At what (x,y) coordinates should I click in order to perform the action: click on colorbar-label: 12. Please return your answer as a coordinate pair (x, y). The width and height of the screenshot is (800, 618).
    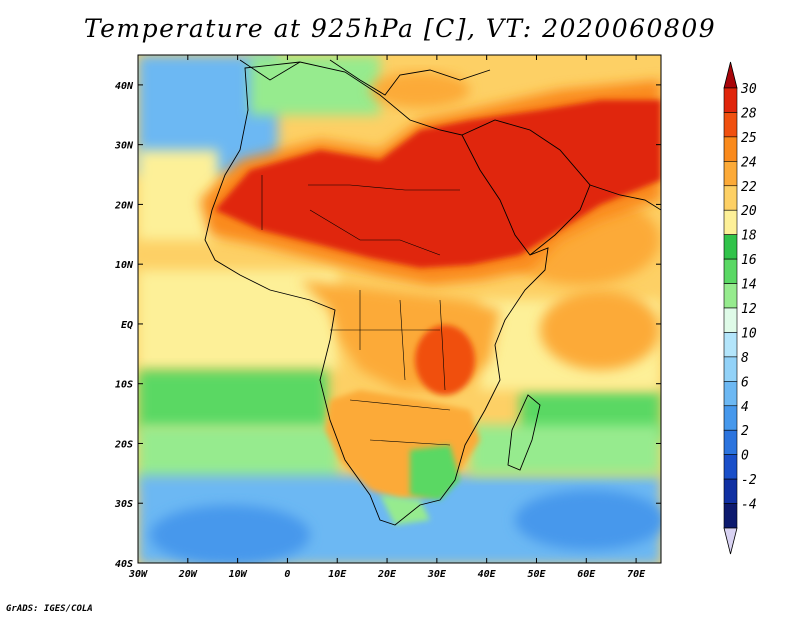
    Looking at the image, I should click on (749, 309).